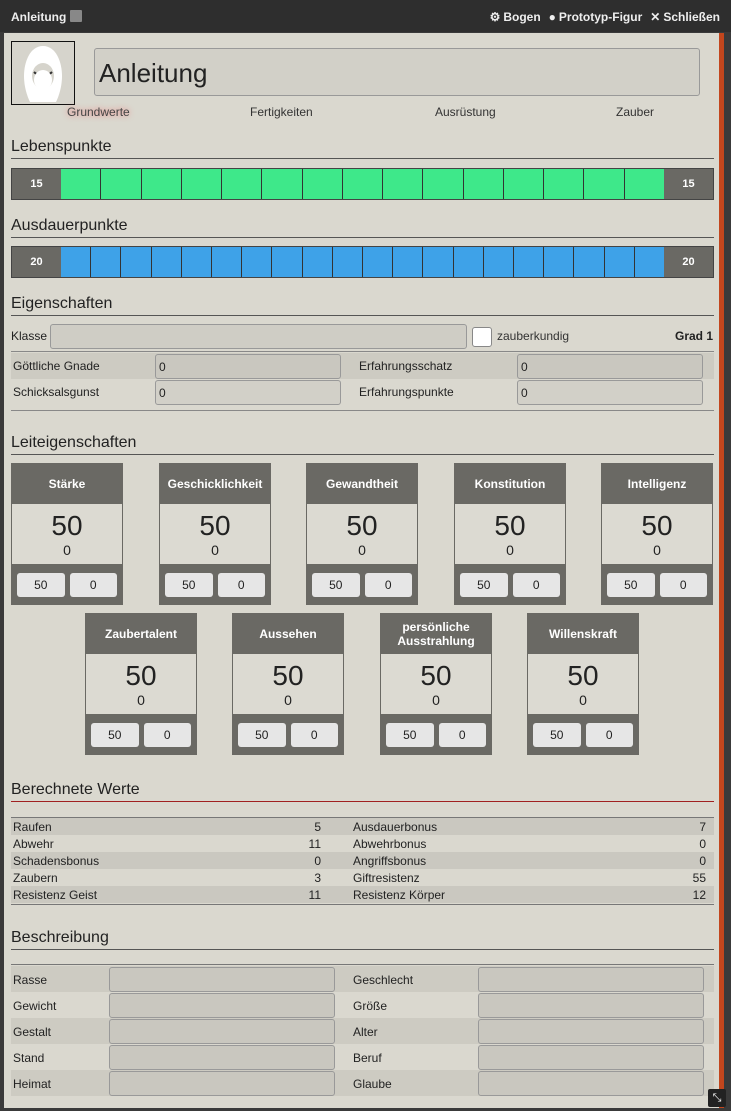 Image resolution: width=731 pixels, height=1111 pixels. I want to click on ausdauer-bar: 20 20, so click(362, 262).